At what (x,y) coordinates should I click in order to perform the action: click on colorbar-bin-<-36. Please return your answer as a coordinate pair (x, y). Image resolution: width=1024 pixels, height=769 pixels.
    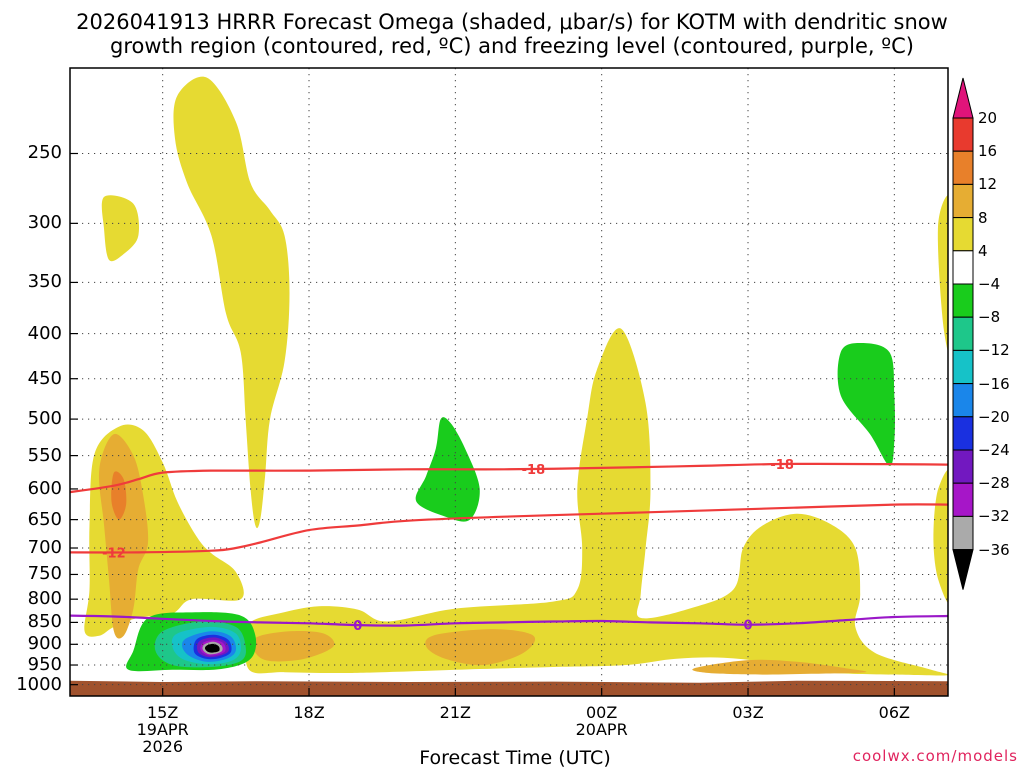
    Looking at the image, I should click on (963, 569).